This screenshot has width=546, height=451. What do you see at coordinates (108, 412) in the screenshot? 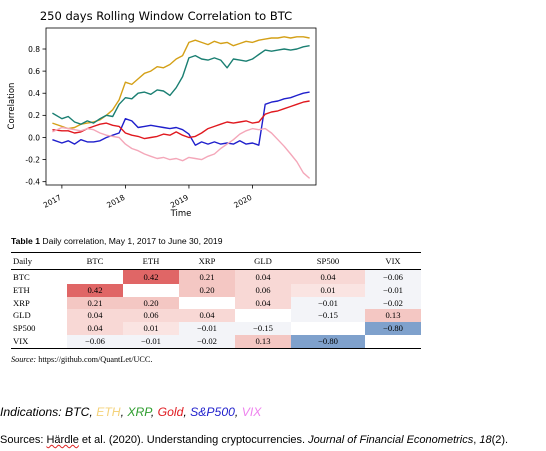
I see `indication-item: ETH` at bounding box center [108, 412].